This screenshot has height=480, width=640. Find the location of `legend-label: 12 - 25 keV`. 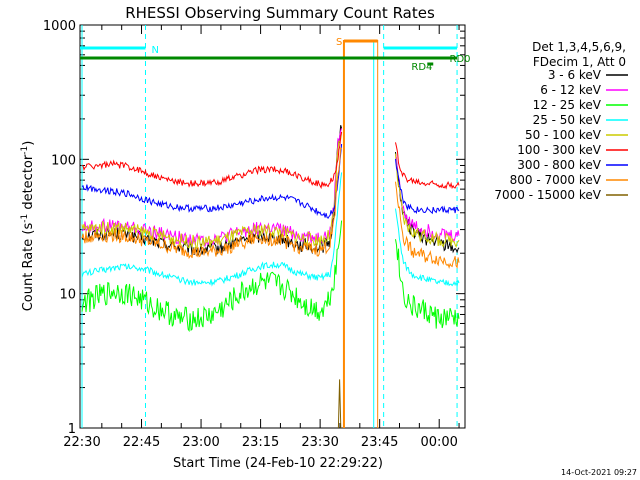

legend-label: 12 - 25 keV is located at coordinates (567, 105).